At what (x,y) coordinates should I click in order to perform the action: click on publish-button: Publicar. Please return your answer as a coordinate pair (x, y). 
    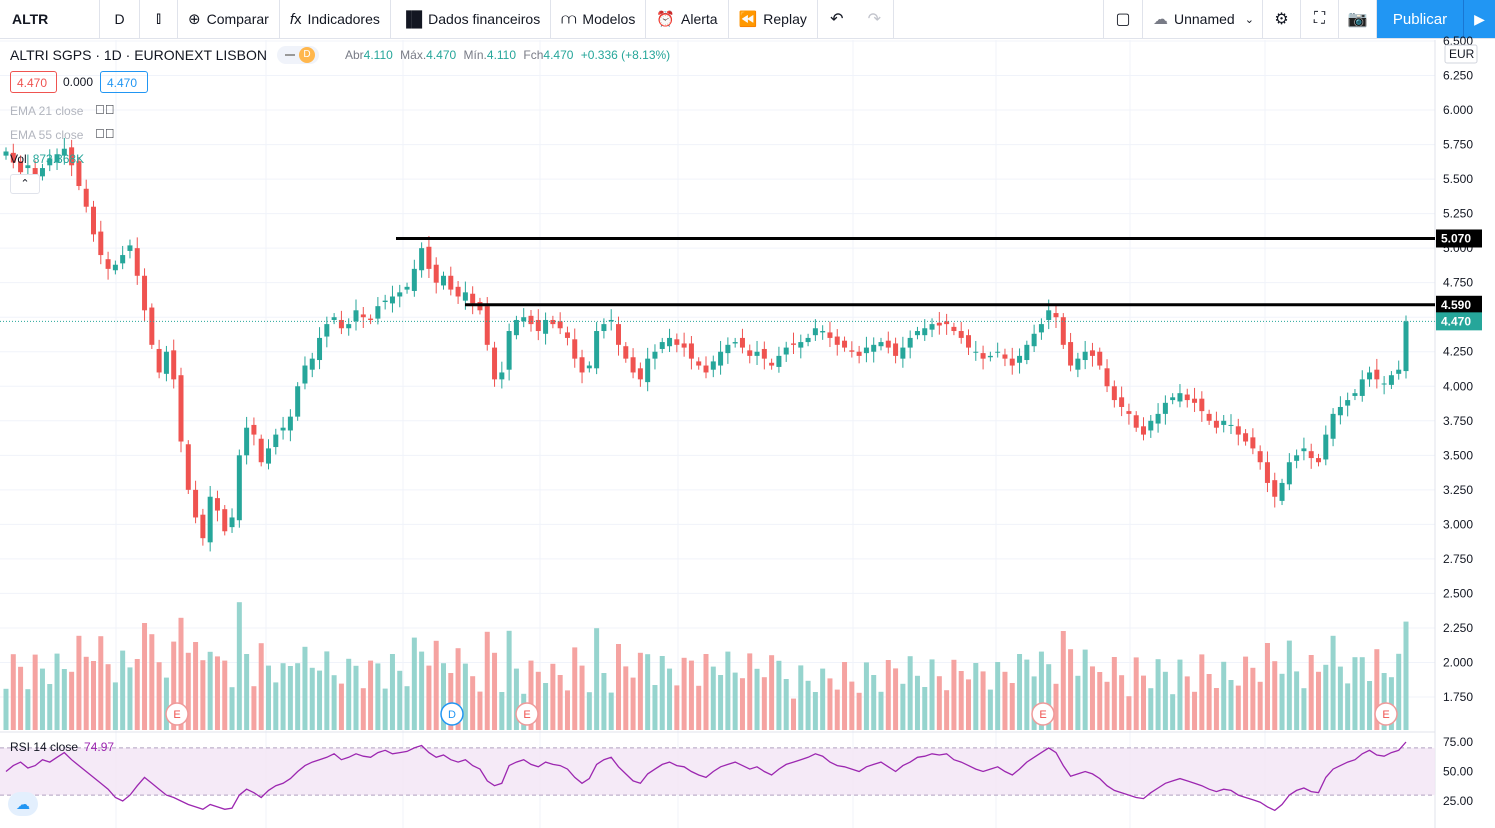
    Looking at the image, I should click on (1420, 19).